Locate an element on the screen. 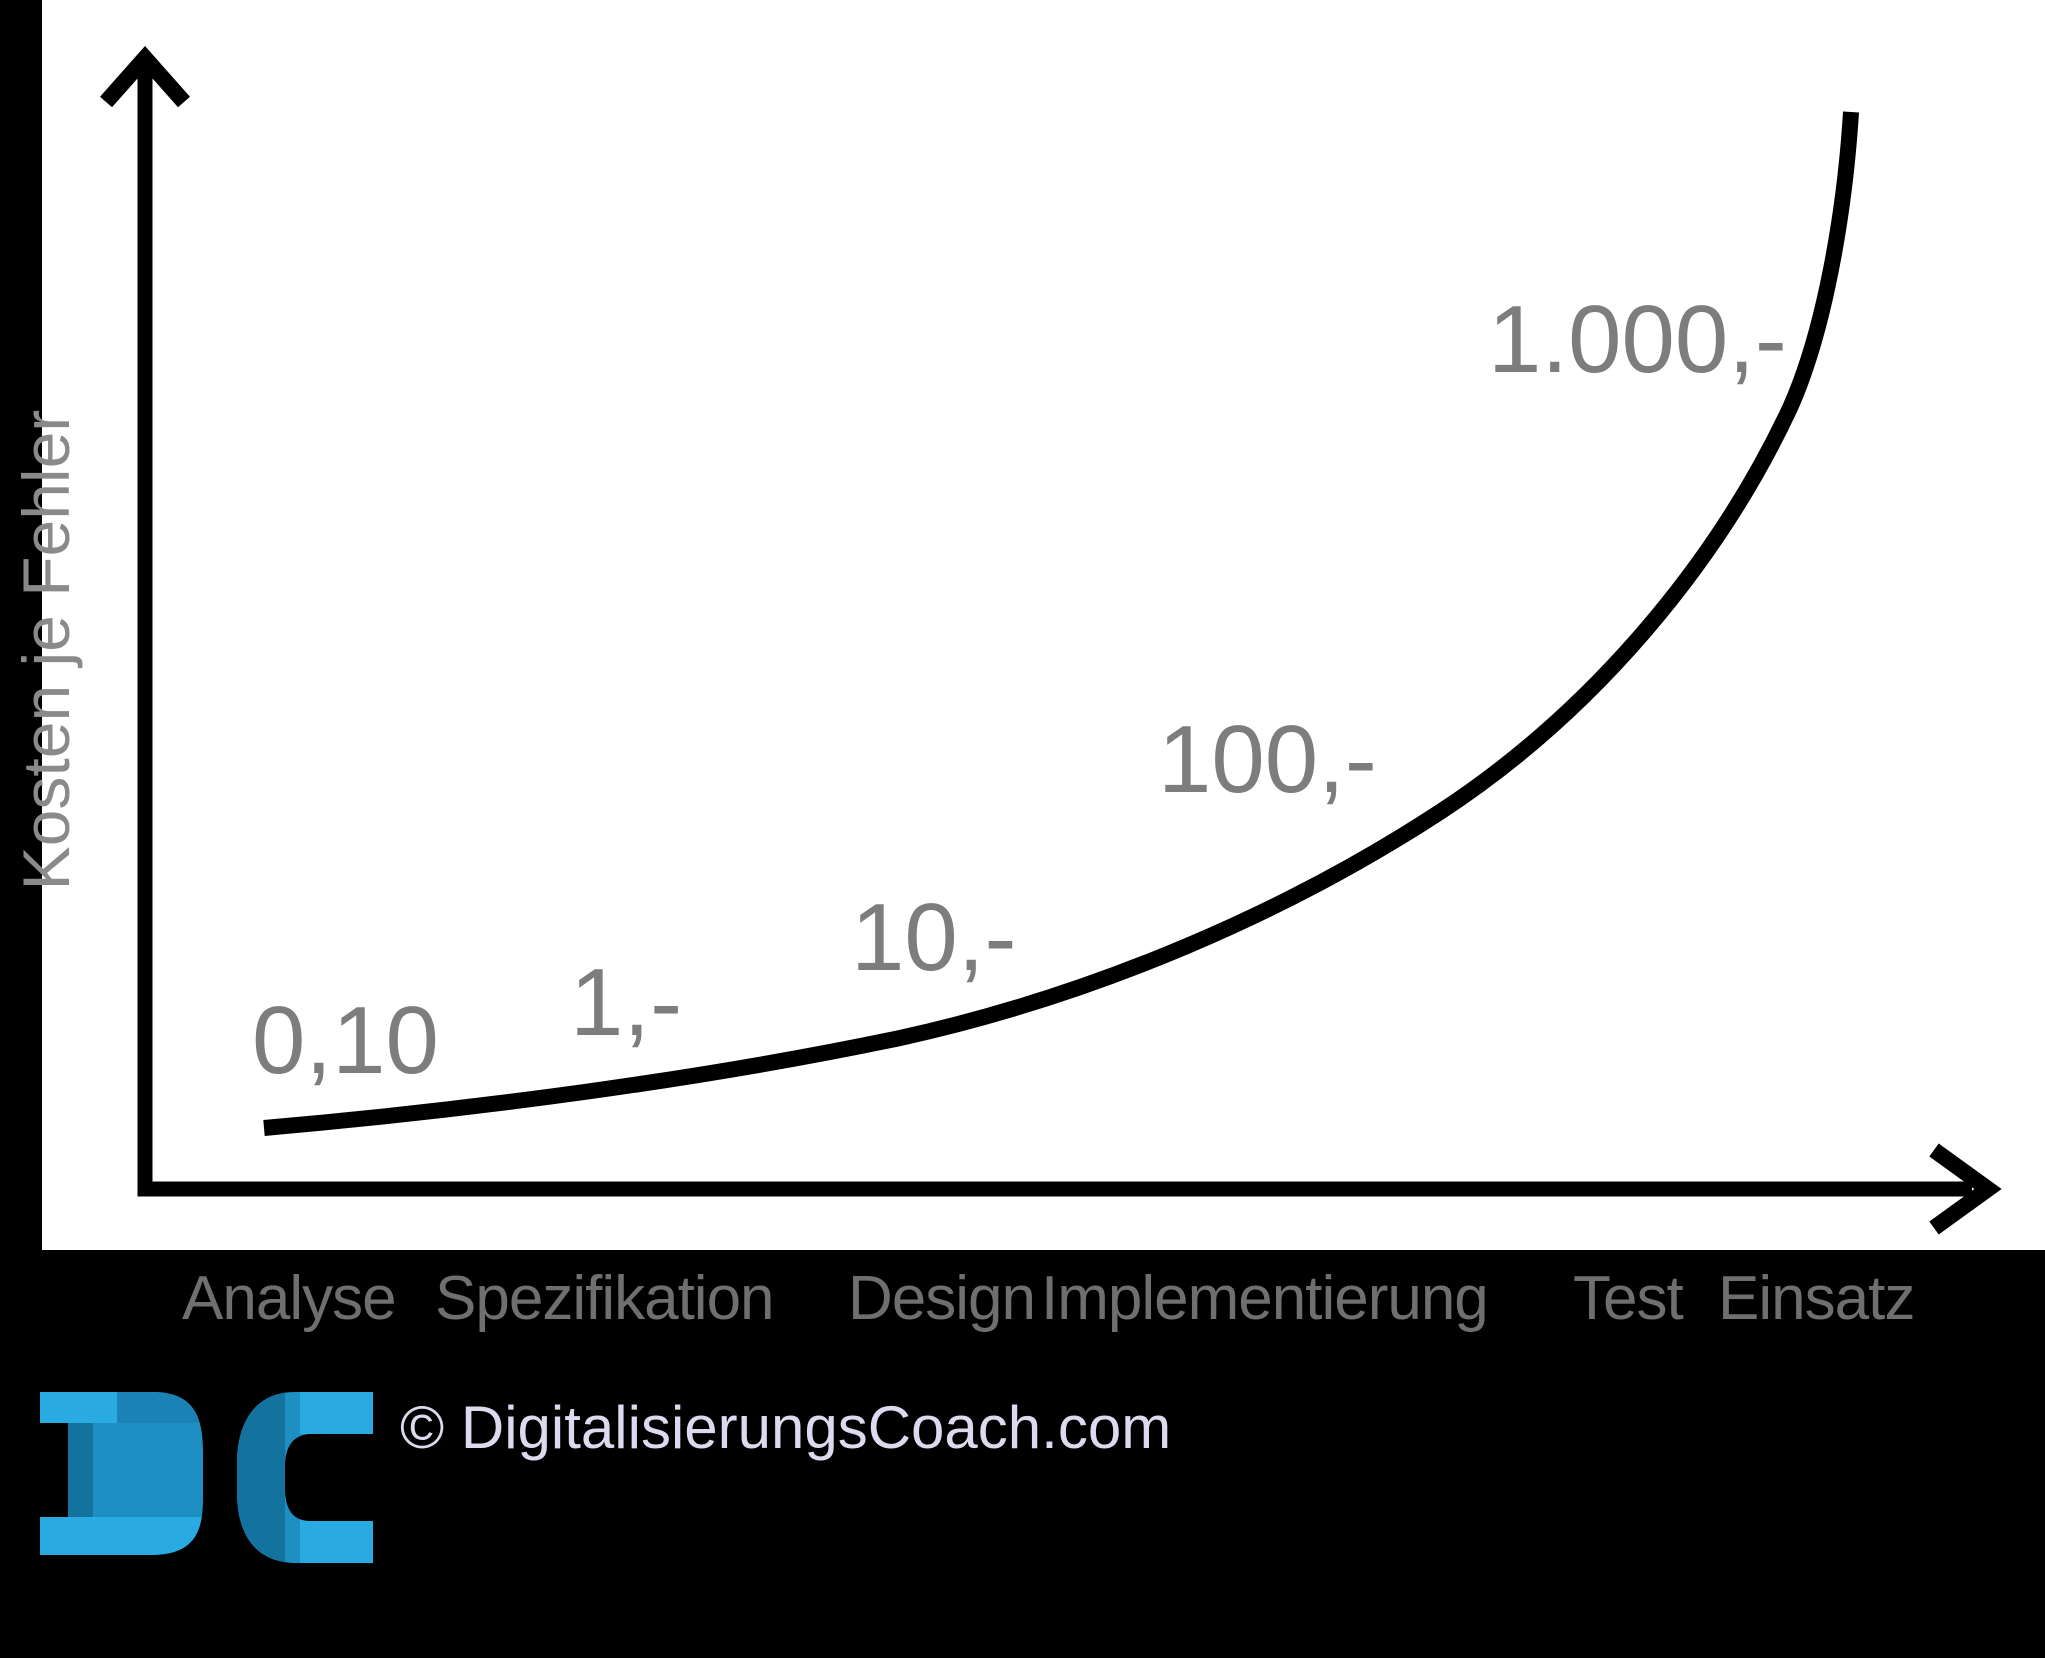 The image size is (2045, 1658). curve-point-label: 1.000,- is located at coordinates (1637, 339).